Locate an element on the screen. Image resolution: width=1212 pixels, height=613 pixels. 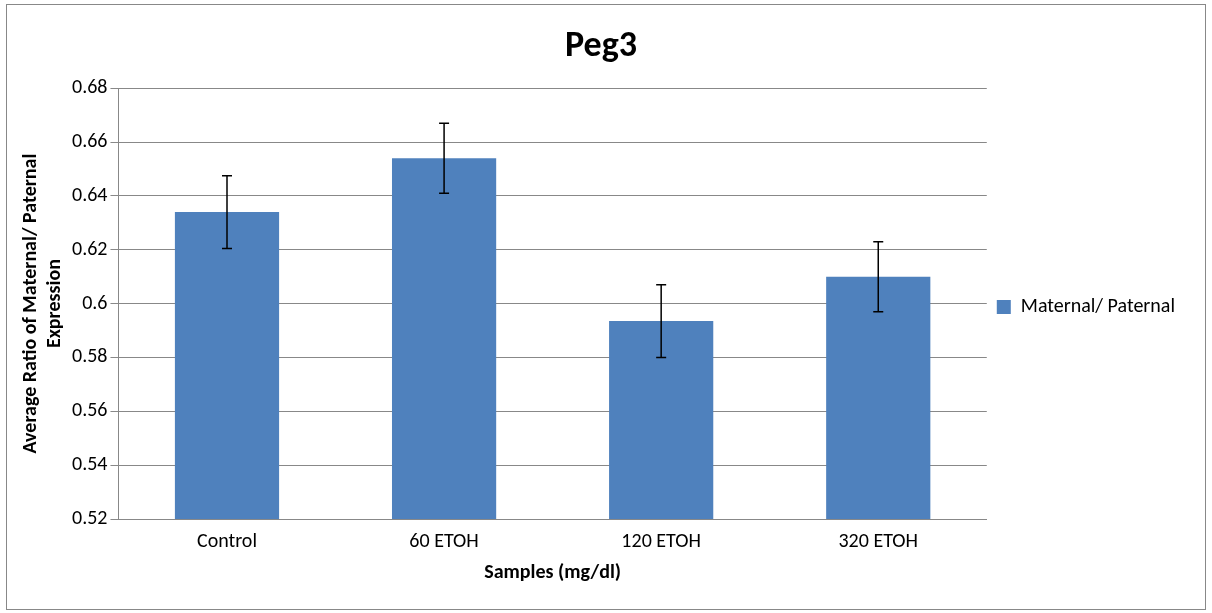
x-tick-label: 120 ETOH is located at coordinates (661, 540).